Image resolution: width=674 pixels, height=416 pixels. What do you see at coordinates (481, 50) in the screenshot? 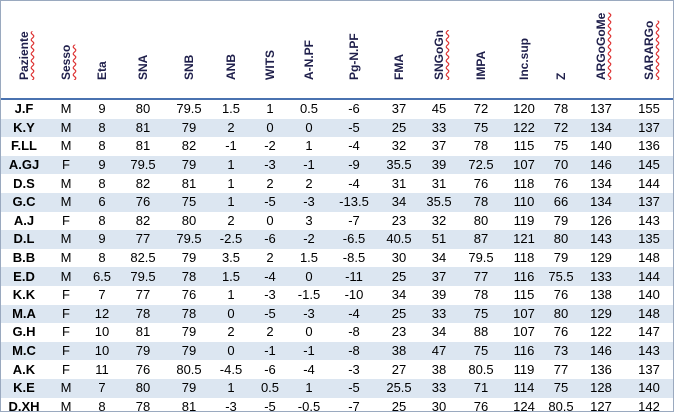
I see `column-header-impa: IMPA` at bounding box center [481, 50].